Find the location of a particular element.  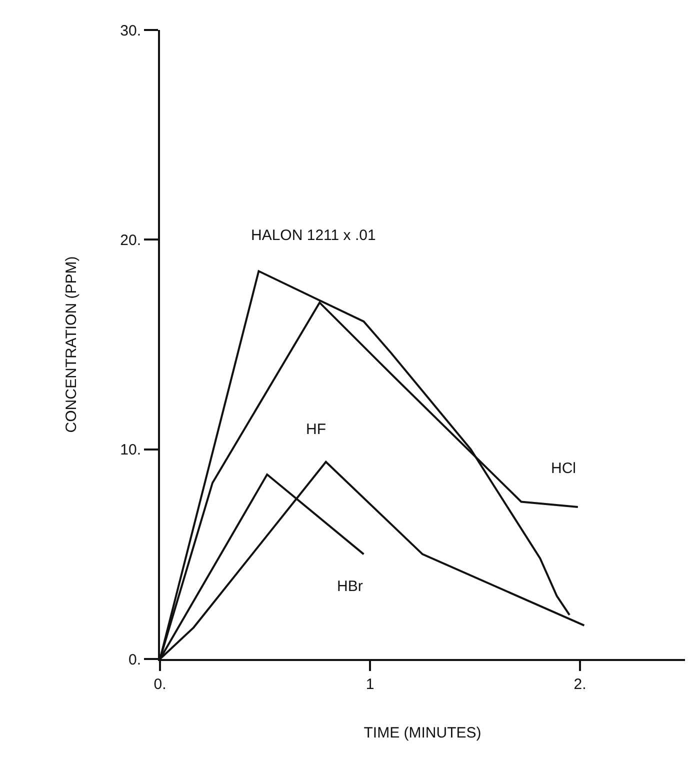

series-label: HBr is located at coordinates (350, 586).